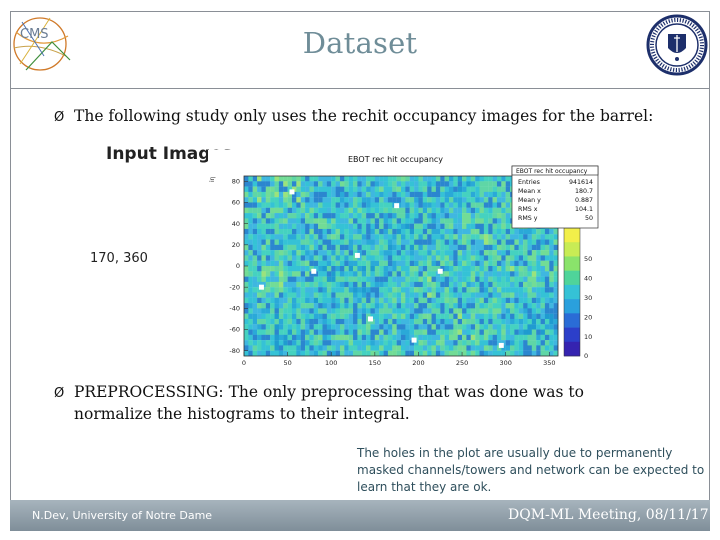  Describe the element at coordinates (234, 309) in the screenshot. I see `y-tick-label: -40` at that location.